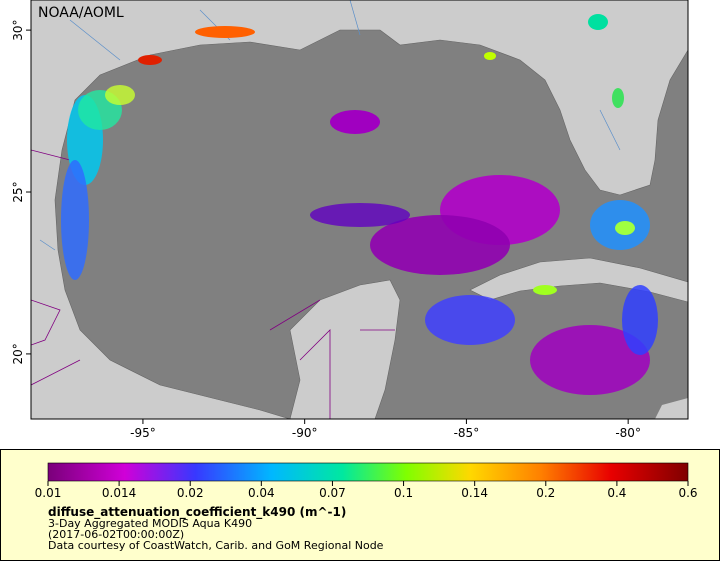 The height and width of the screenshot is (561, 720). I want to click on x-tick-label: -95°, so click(143, 433).